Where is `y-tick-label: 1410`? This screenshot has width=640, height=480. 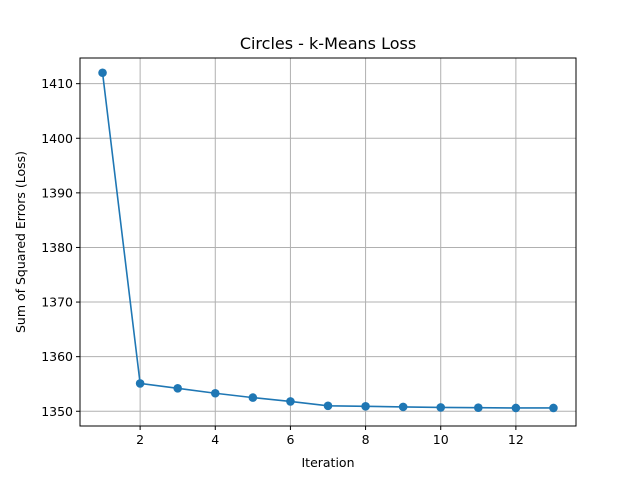 y-tick-label: 1410 is located at coordinates (57, 83).